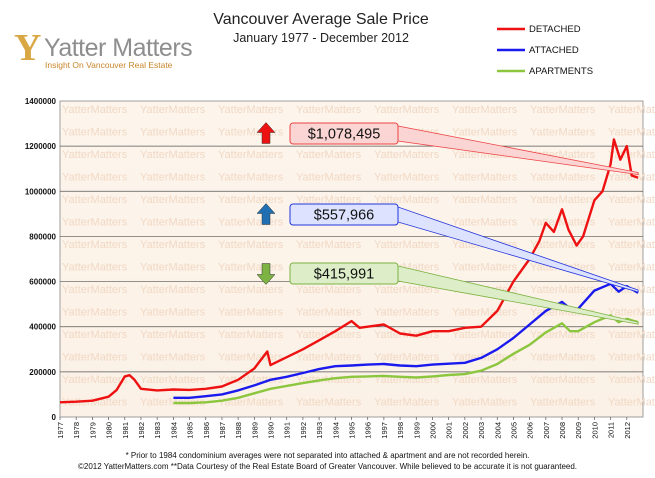 The width and height of the screenshot is (655, 478). What do you see at coordinates (92, 430) in the screenshot?
I see `x-tick-label: 1979` at bounding box center [92, 430].